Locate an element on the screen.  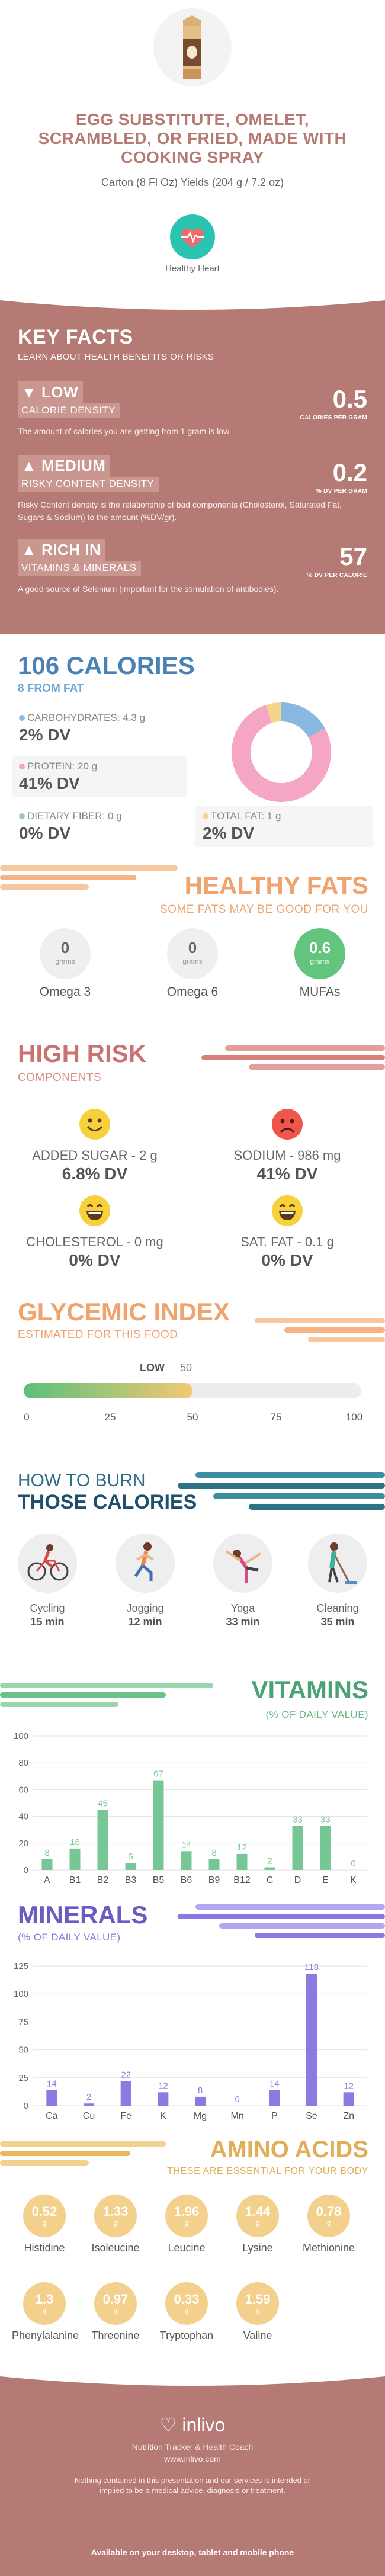
vitamin-y-tick: 80 is located at coordinates (23, 1763).